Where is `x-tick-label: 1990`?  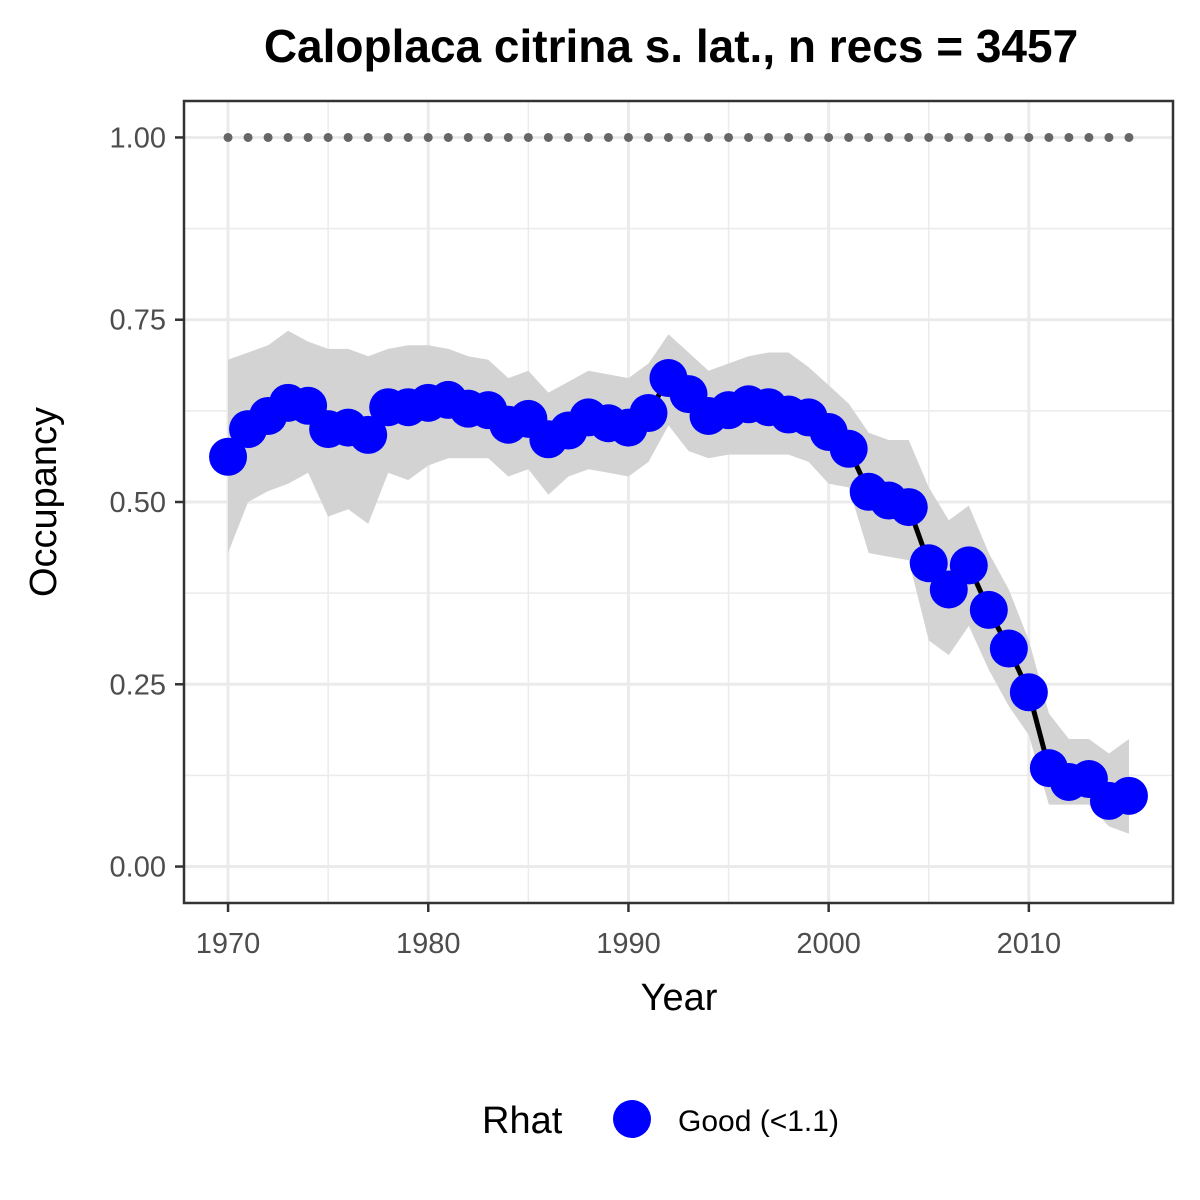
x-tick-label: 1990 is located at coordinates (628, 944).